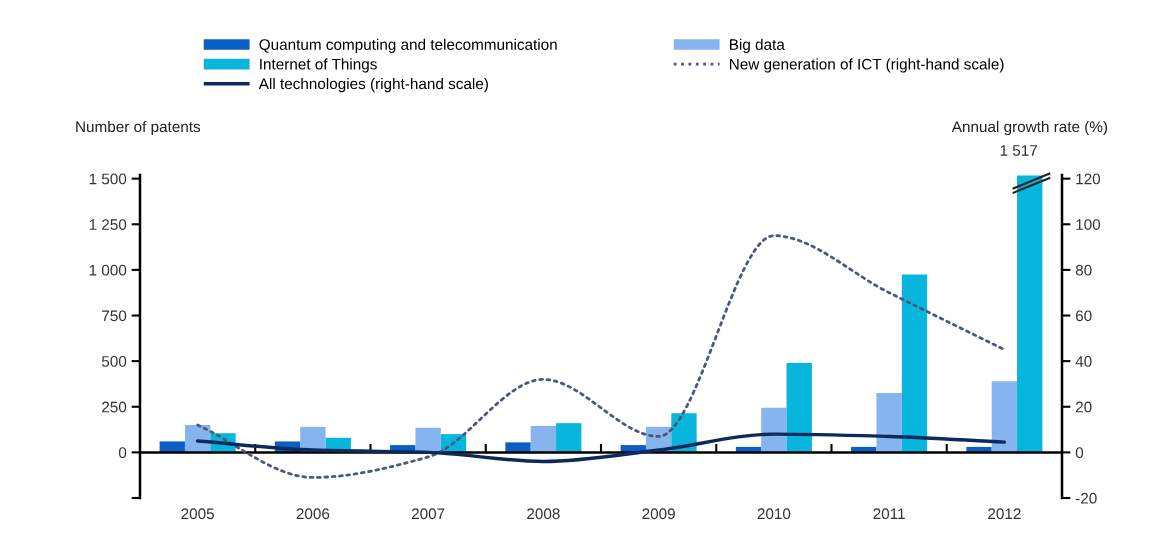 The height and width of the screenshot is (540, 1161). I want to click on y2-tick-label: 80, so click(1083, 270).